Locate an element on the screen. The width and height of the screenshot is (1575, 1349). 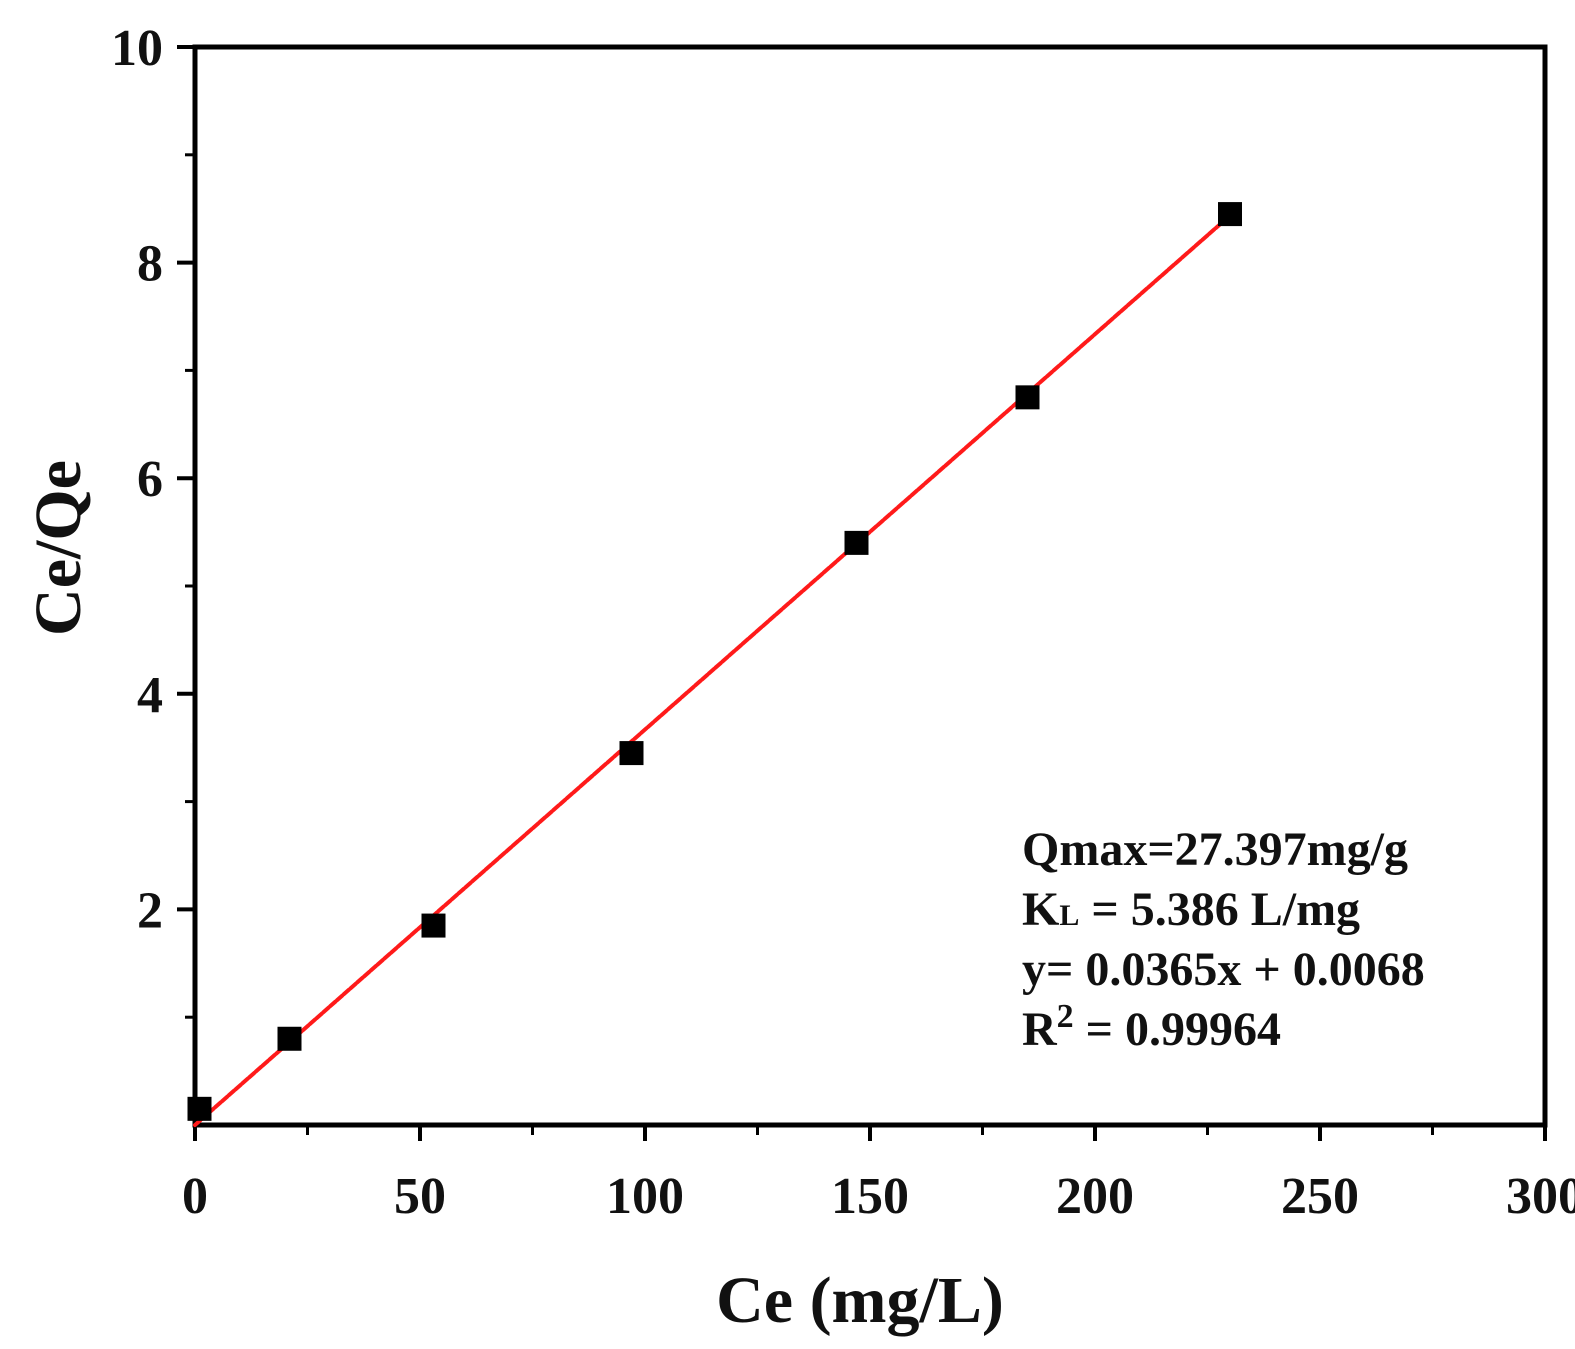
x-tick-label: 50 is located at coordinates (420, 1196).